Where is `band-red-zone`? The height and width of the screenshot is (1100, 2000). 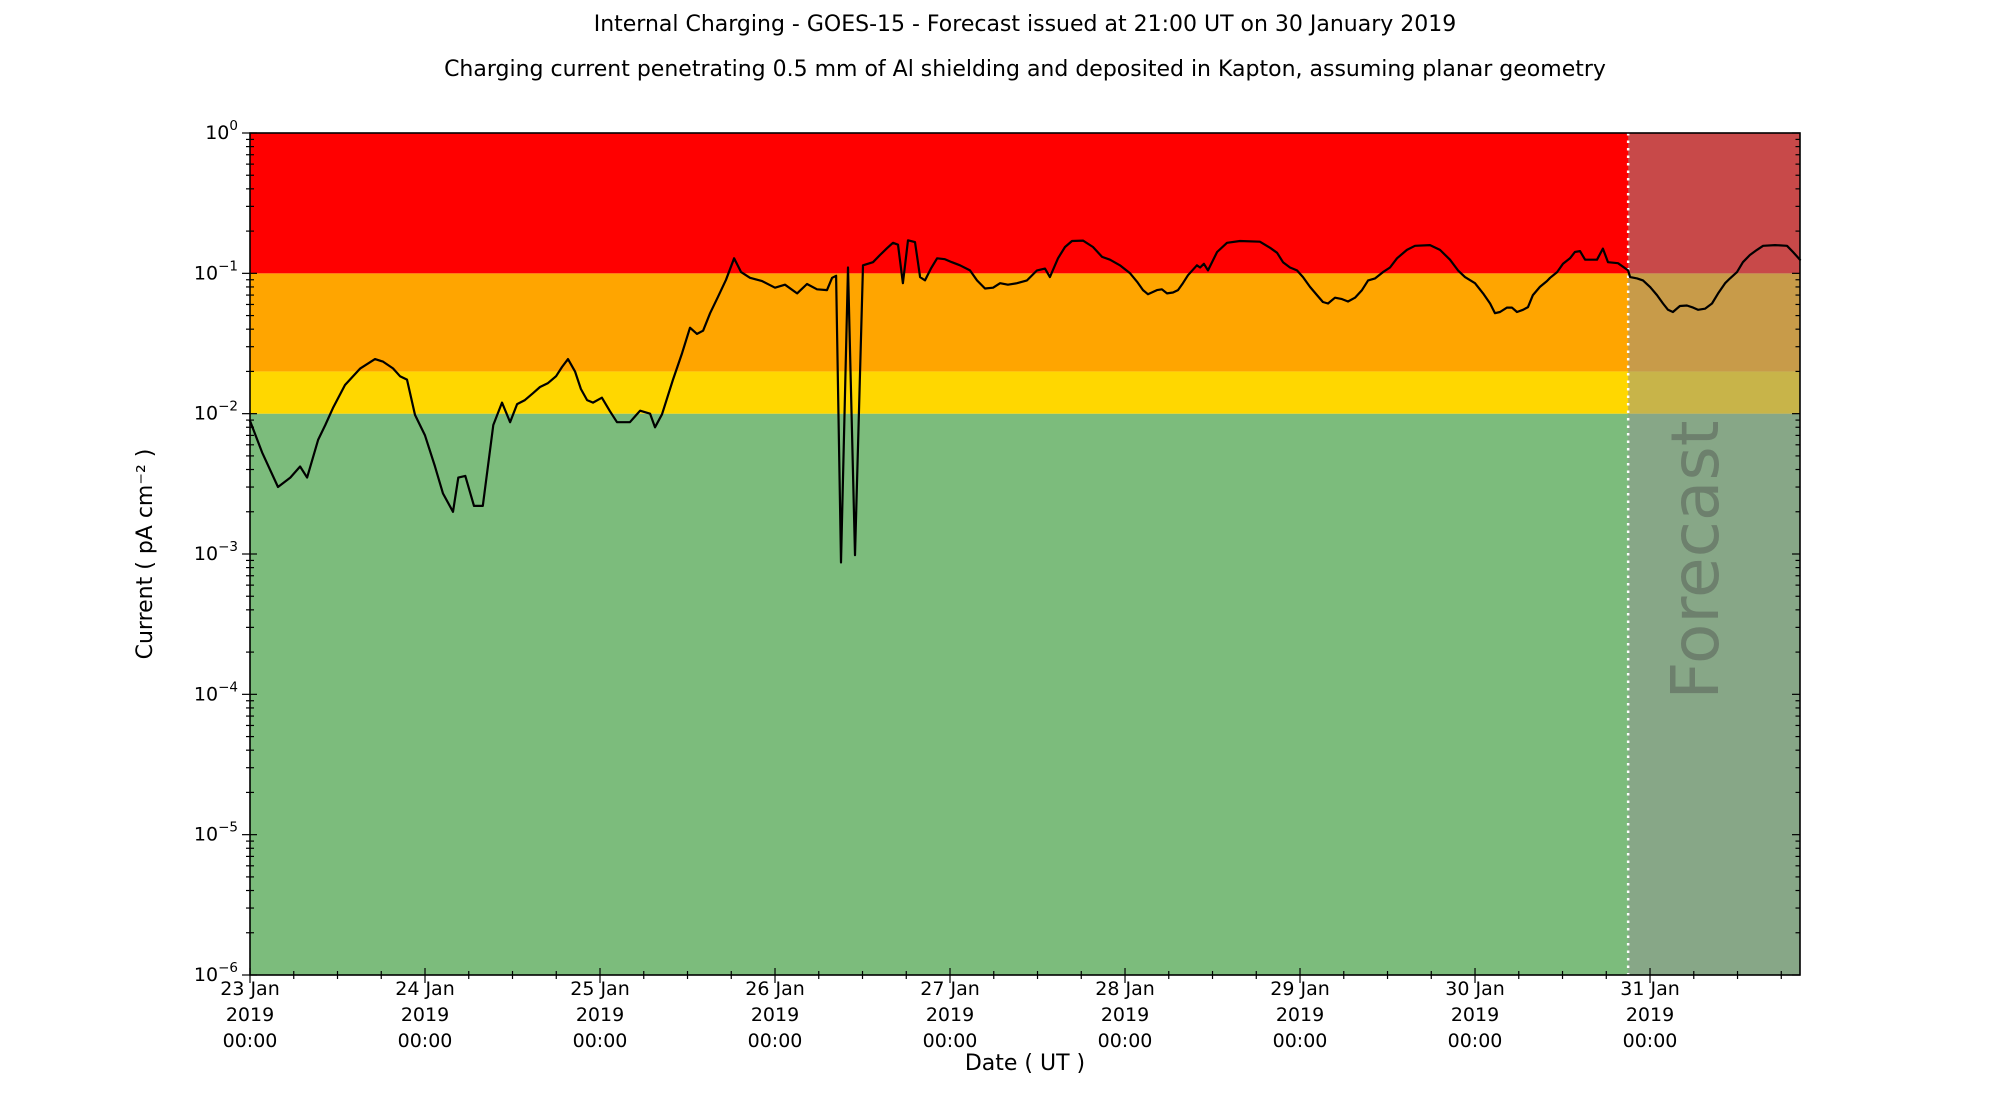 band-red-zone is located at coordinates (1025, 203).